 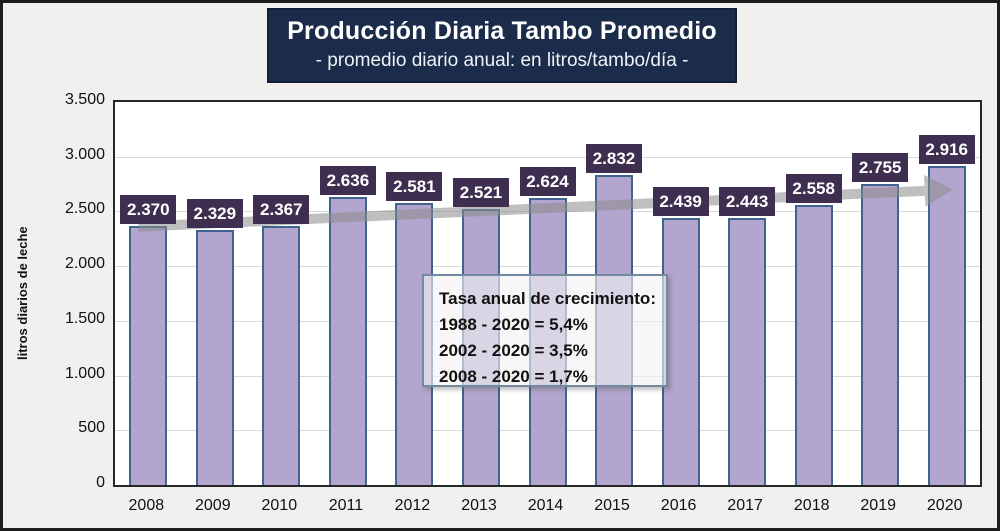 What do you see at coordinates (878, 505) in the screenshot?
I see `x-axis-label: 2019` at bounding box center [878, 505].